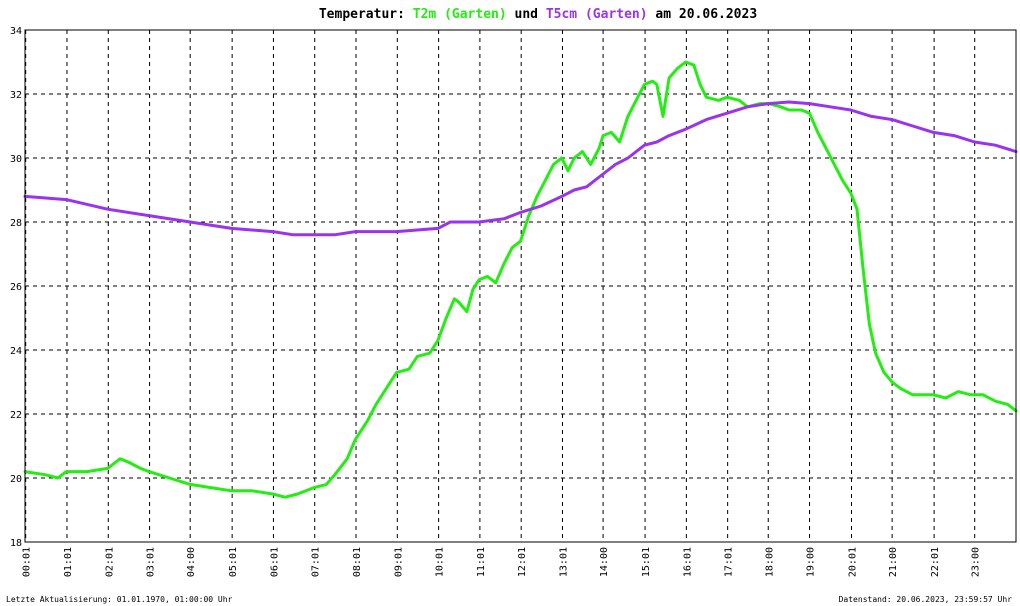  What do you see at coordinates (16, 159) in the screenshot?
I see `y-tick-label-30: 30` at bounding box center [16, 159].